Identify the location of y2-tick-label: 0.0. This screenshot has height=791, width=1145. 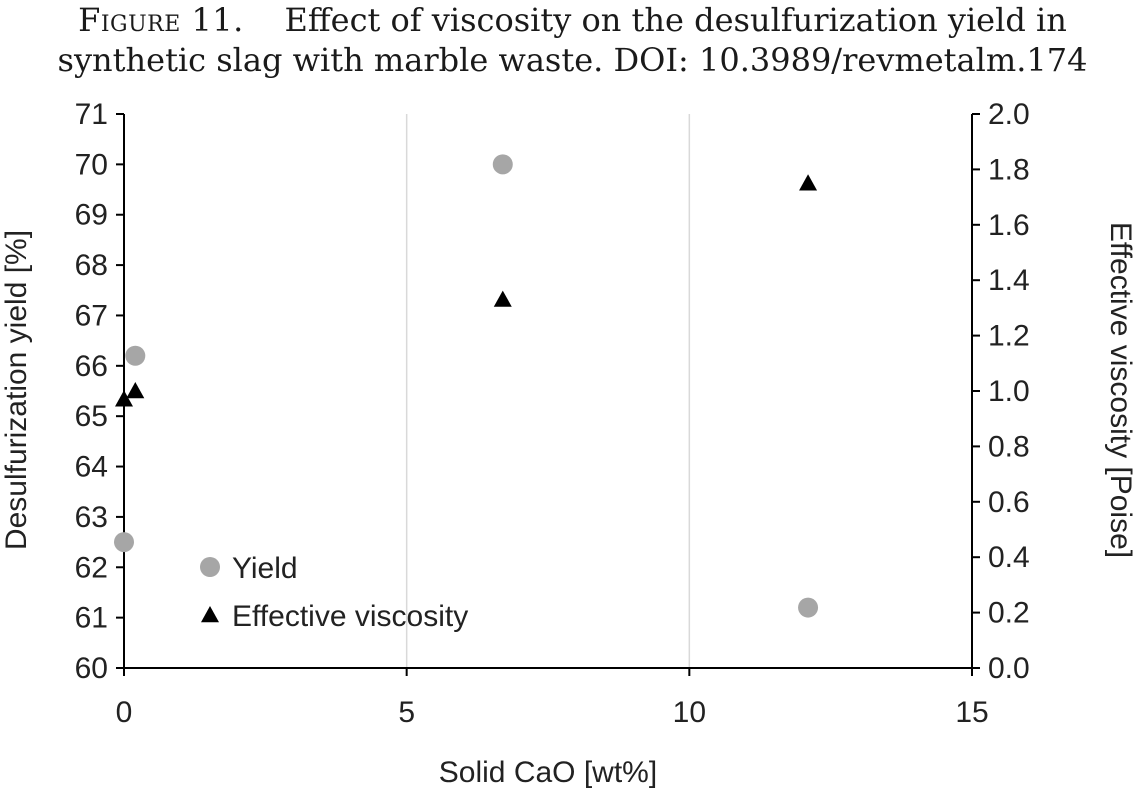
(1009, 668).